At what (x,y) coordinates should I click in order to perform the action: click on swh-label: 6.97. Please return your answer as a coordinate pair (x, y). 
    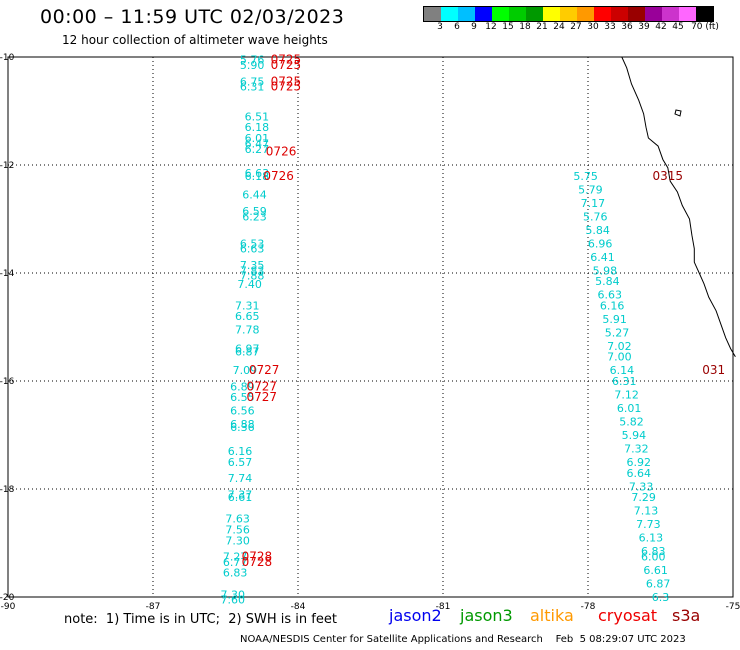
    Looking at the image, I should click on (247, 349).